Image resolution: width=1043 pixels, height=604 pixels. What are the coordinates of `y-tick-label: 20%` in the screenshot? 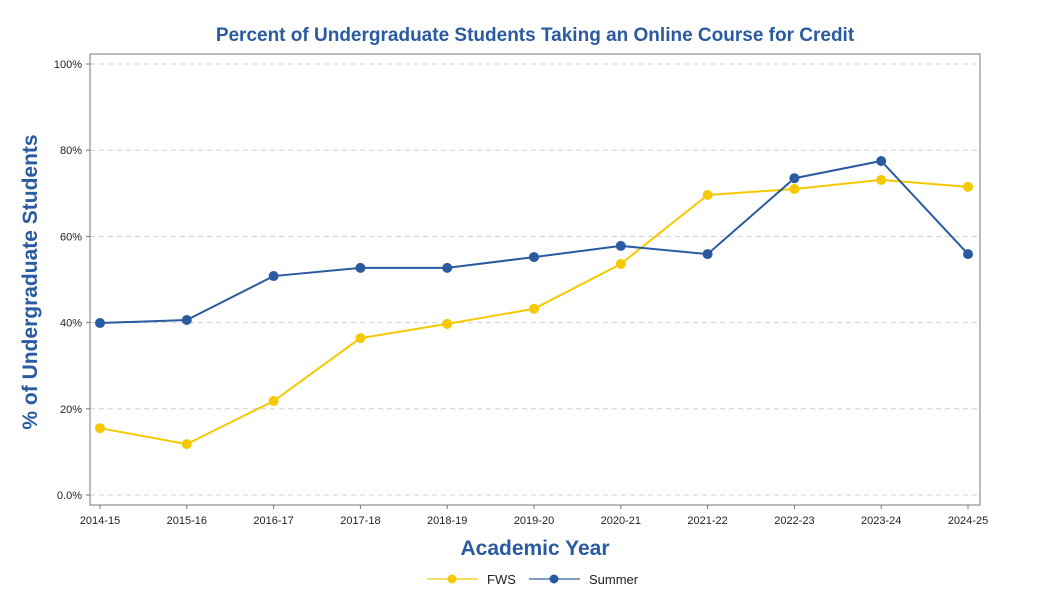 It's located at (71, 410).